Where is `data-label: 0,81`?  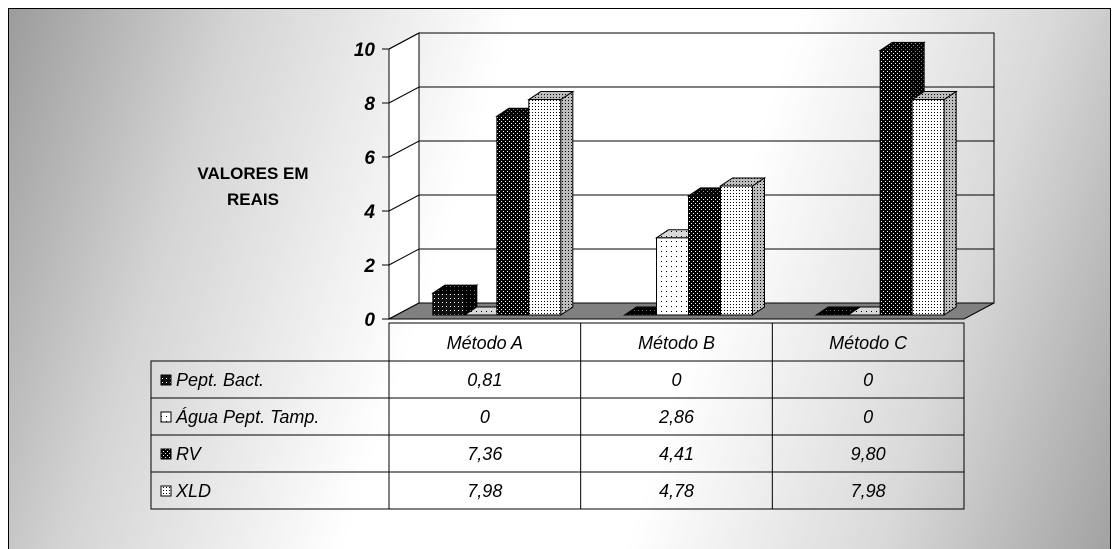
data-label: 0,81 is located at coordinates (484, 380).